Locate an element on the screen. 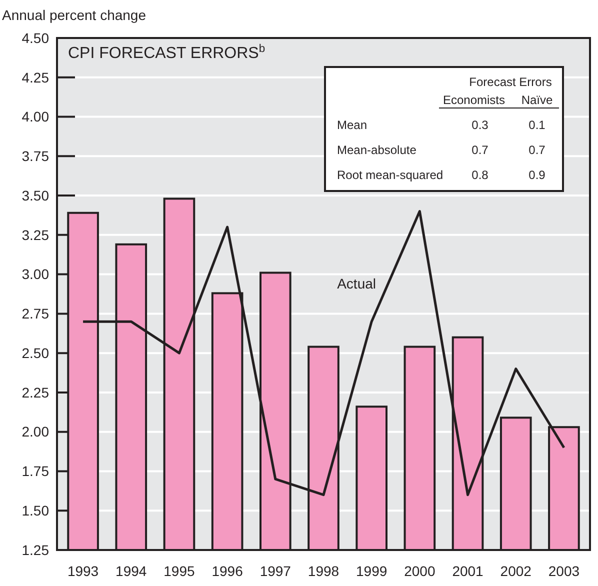 This screenshot has width=598, height=586. annotation: 0.9 is located at coordinates (537, 175).